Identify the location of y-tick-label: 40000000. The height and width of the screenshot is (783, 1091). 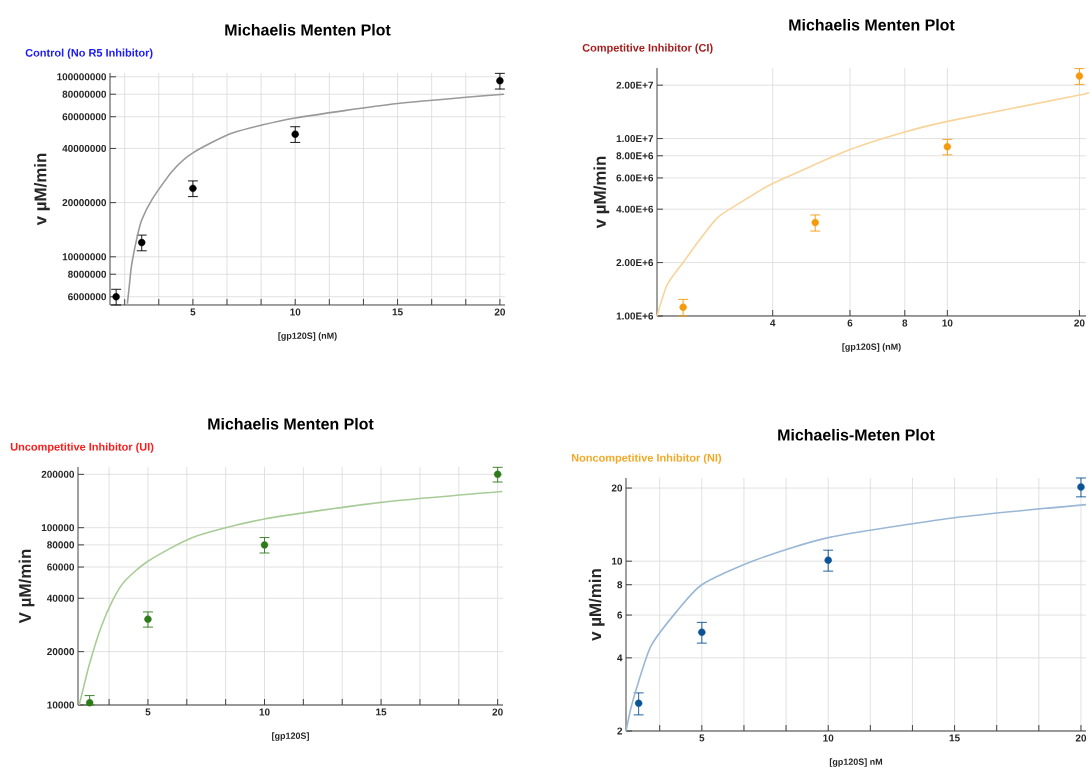
(84, 148).